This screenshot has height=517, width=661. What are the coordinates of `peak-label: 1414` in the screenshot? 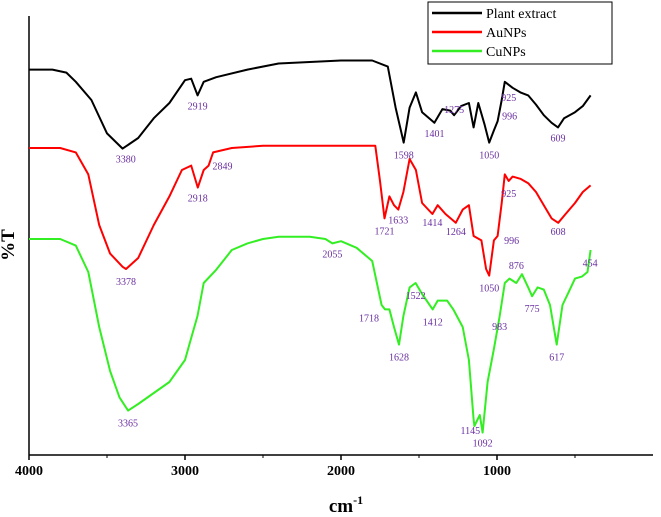 It's located at (432, 223).